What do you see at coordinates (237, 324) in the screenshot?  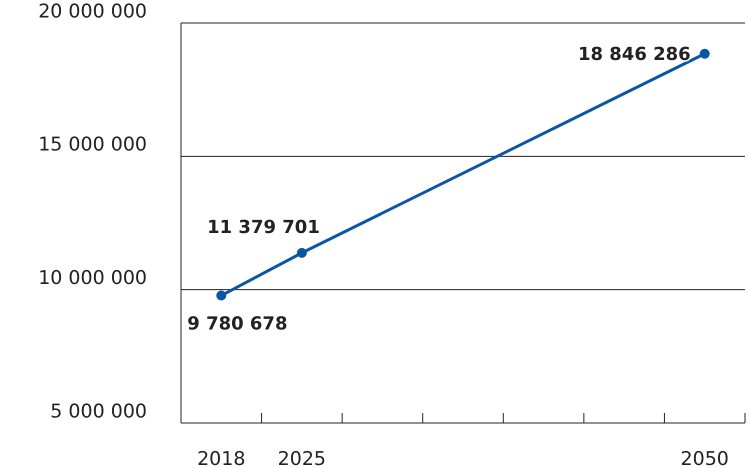 I see `data-label: 9 780 678` at bounding box center [237, 324].